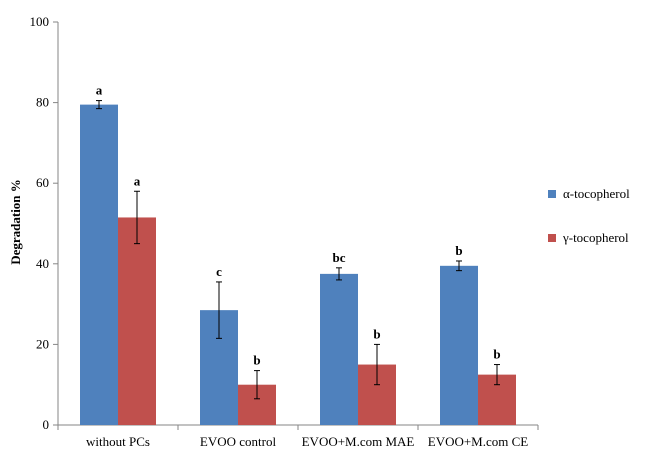 Image resolution: width=647 pixels, height=451 pixels. Describe the element at coordinates (46, 424) in the screenshot. I see `y-tick-label: 0` at that location.